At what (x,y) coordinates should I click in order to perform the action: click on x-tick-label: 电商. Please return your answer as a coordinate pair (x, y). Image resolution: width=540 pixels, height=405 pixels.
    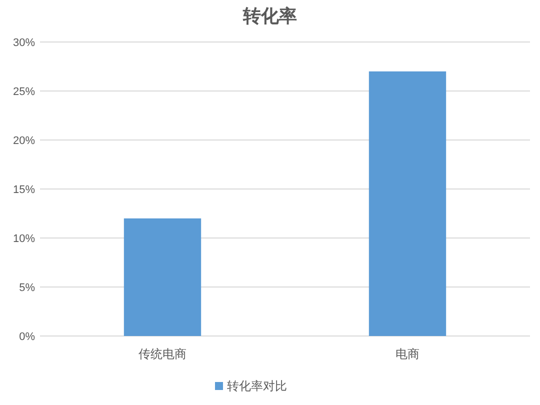
    Looking at the image, I should click on (408, 354).